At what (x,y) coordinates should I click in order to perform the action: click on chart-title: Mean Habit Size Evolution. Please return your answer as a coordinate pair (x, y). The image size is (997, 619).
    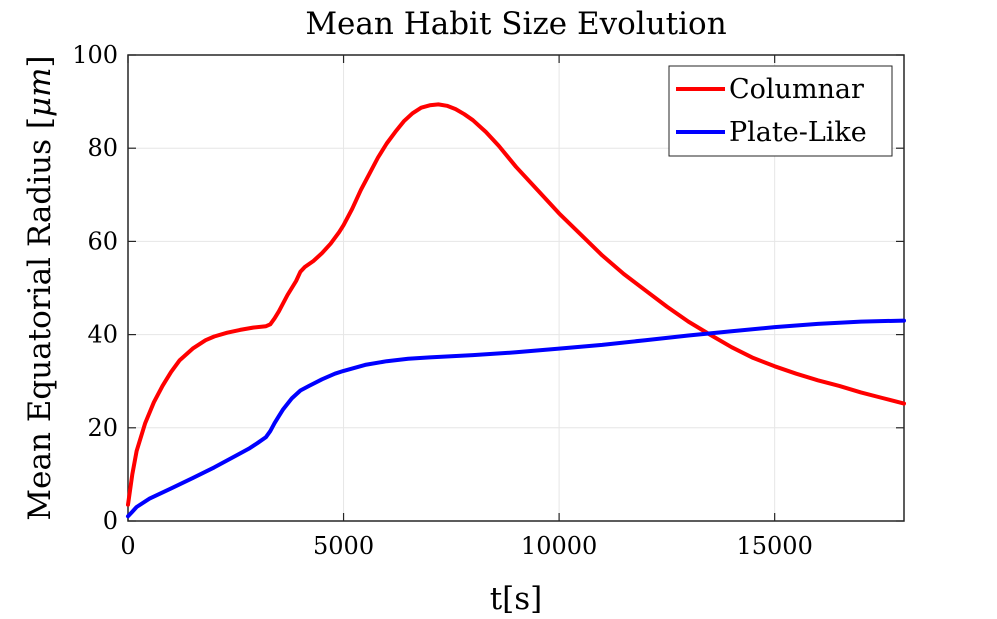
    Looking at the image, I should click on (515, 24).